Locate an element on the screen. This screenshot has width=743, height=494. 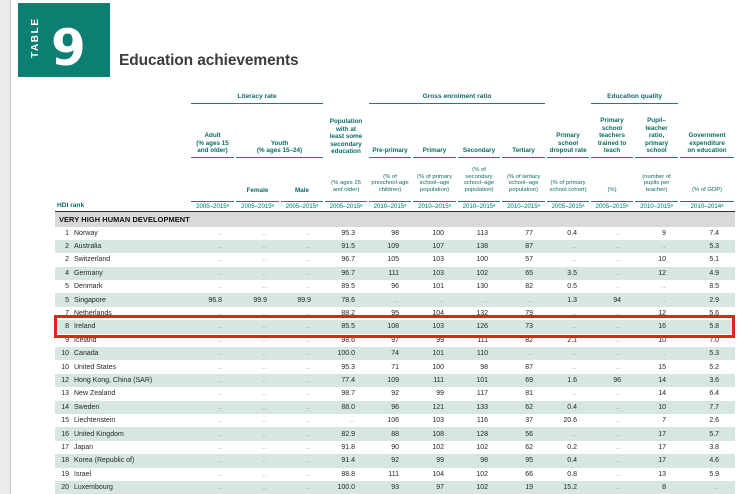
value-cell: 101 is located at coordinates (482, 380).